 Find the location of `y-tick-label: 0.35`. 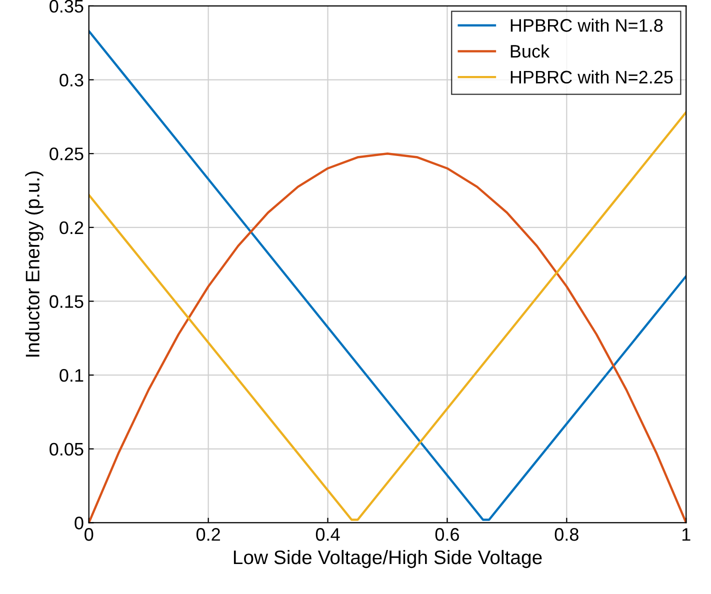

y-tick-label: 0.35 is located at coordinates (67, 6).